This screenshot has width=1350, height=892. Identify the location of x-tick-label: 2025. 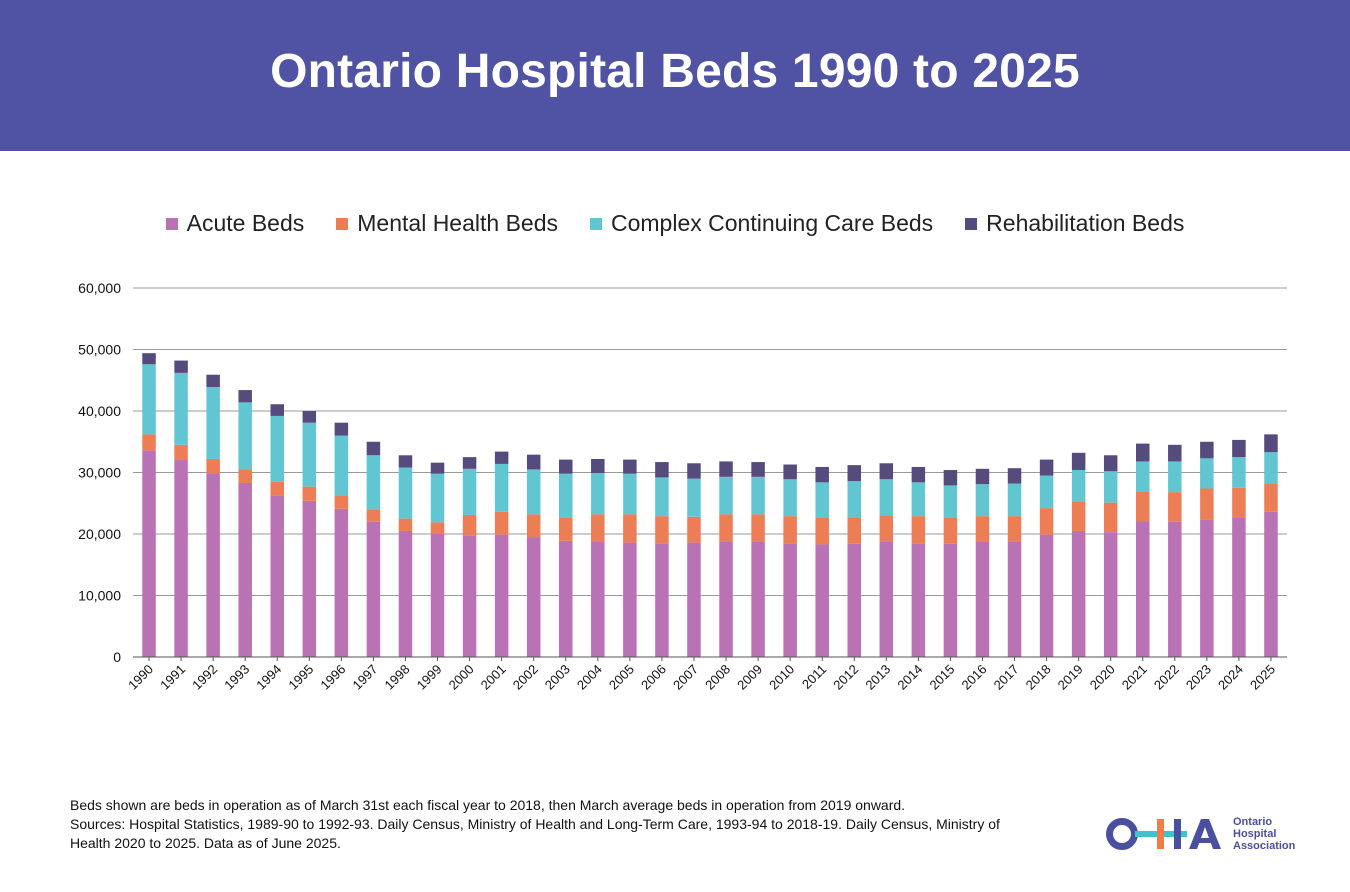
(1262, 677).